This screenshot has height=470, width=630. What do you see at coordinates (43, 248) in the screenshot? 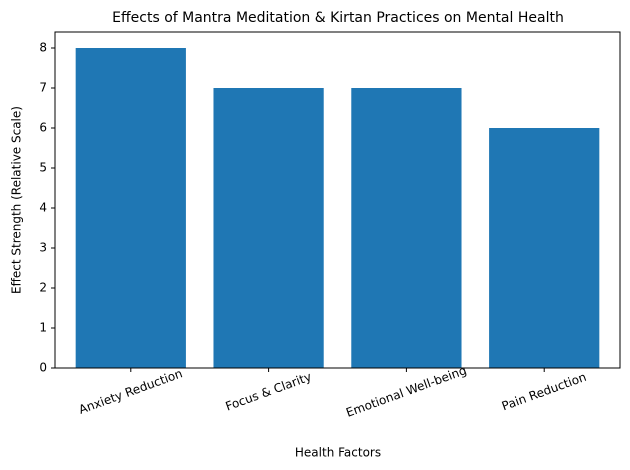
I see `y-tick-label: 3` at bounding box center [43, 248].